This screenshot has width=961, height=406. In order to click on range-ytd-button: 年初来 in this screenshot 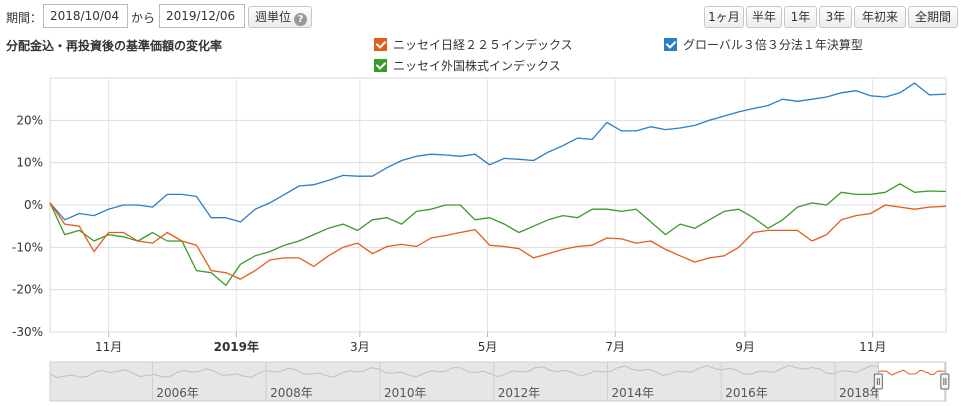, I will do `click(880, 17)`.